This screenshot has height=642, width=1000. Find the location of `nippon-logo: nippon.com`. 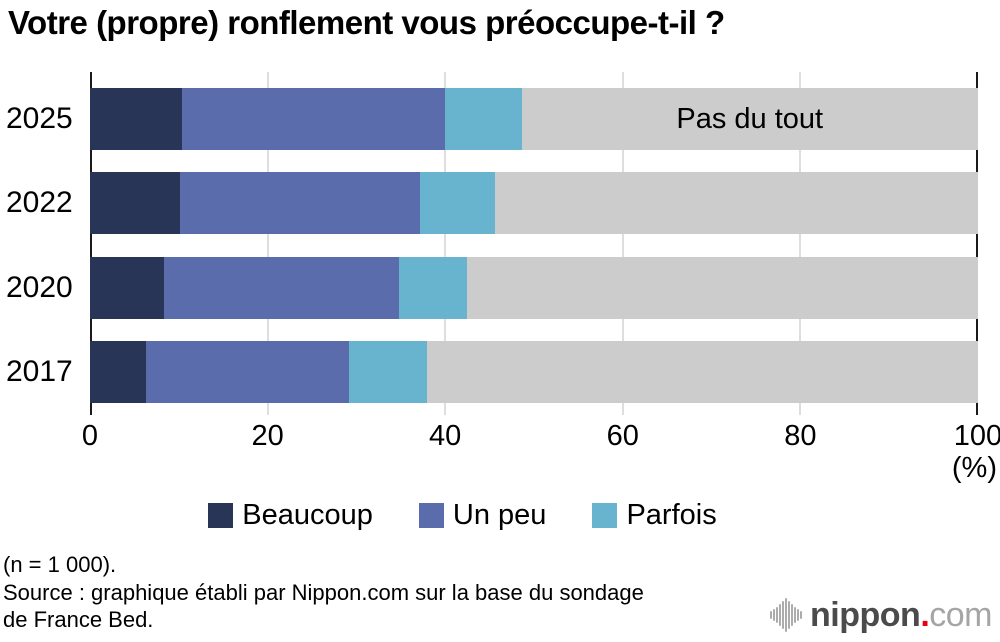

nippon-logo: nippon.com is located at coordinates (880, 615).